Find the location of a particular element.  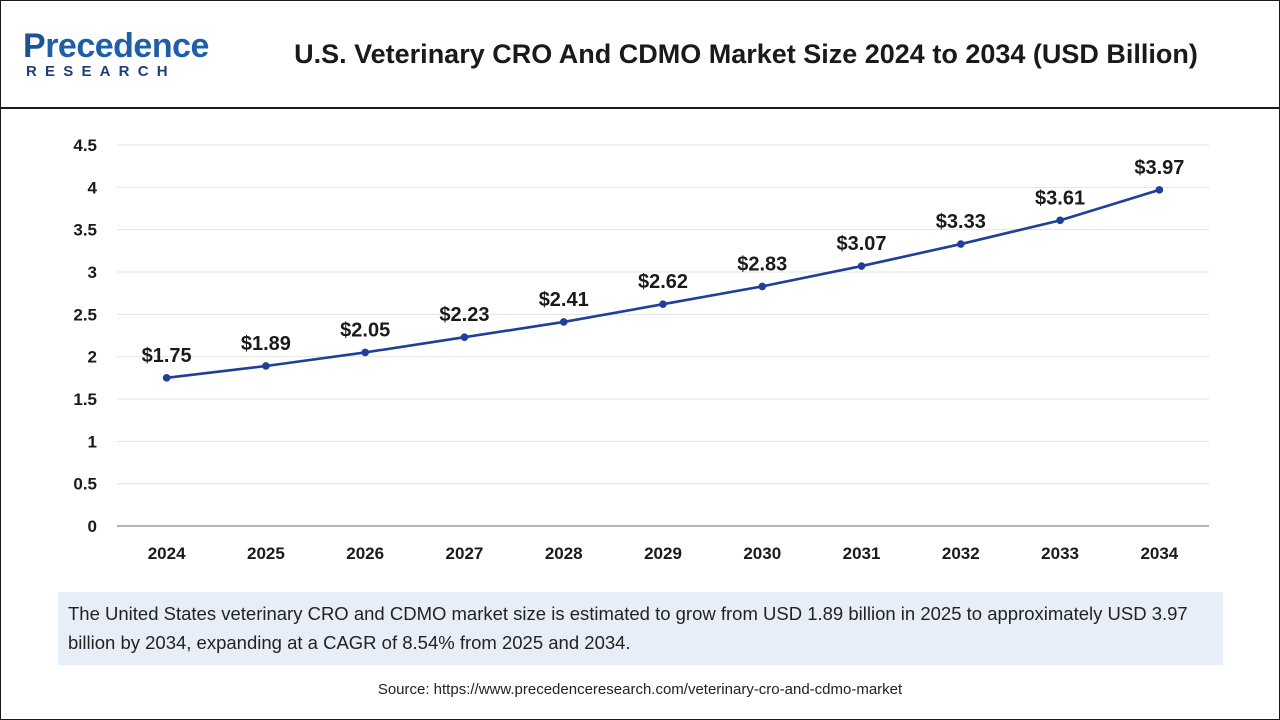

data-label: $2.23 is located at coordinates (464, 315).